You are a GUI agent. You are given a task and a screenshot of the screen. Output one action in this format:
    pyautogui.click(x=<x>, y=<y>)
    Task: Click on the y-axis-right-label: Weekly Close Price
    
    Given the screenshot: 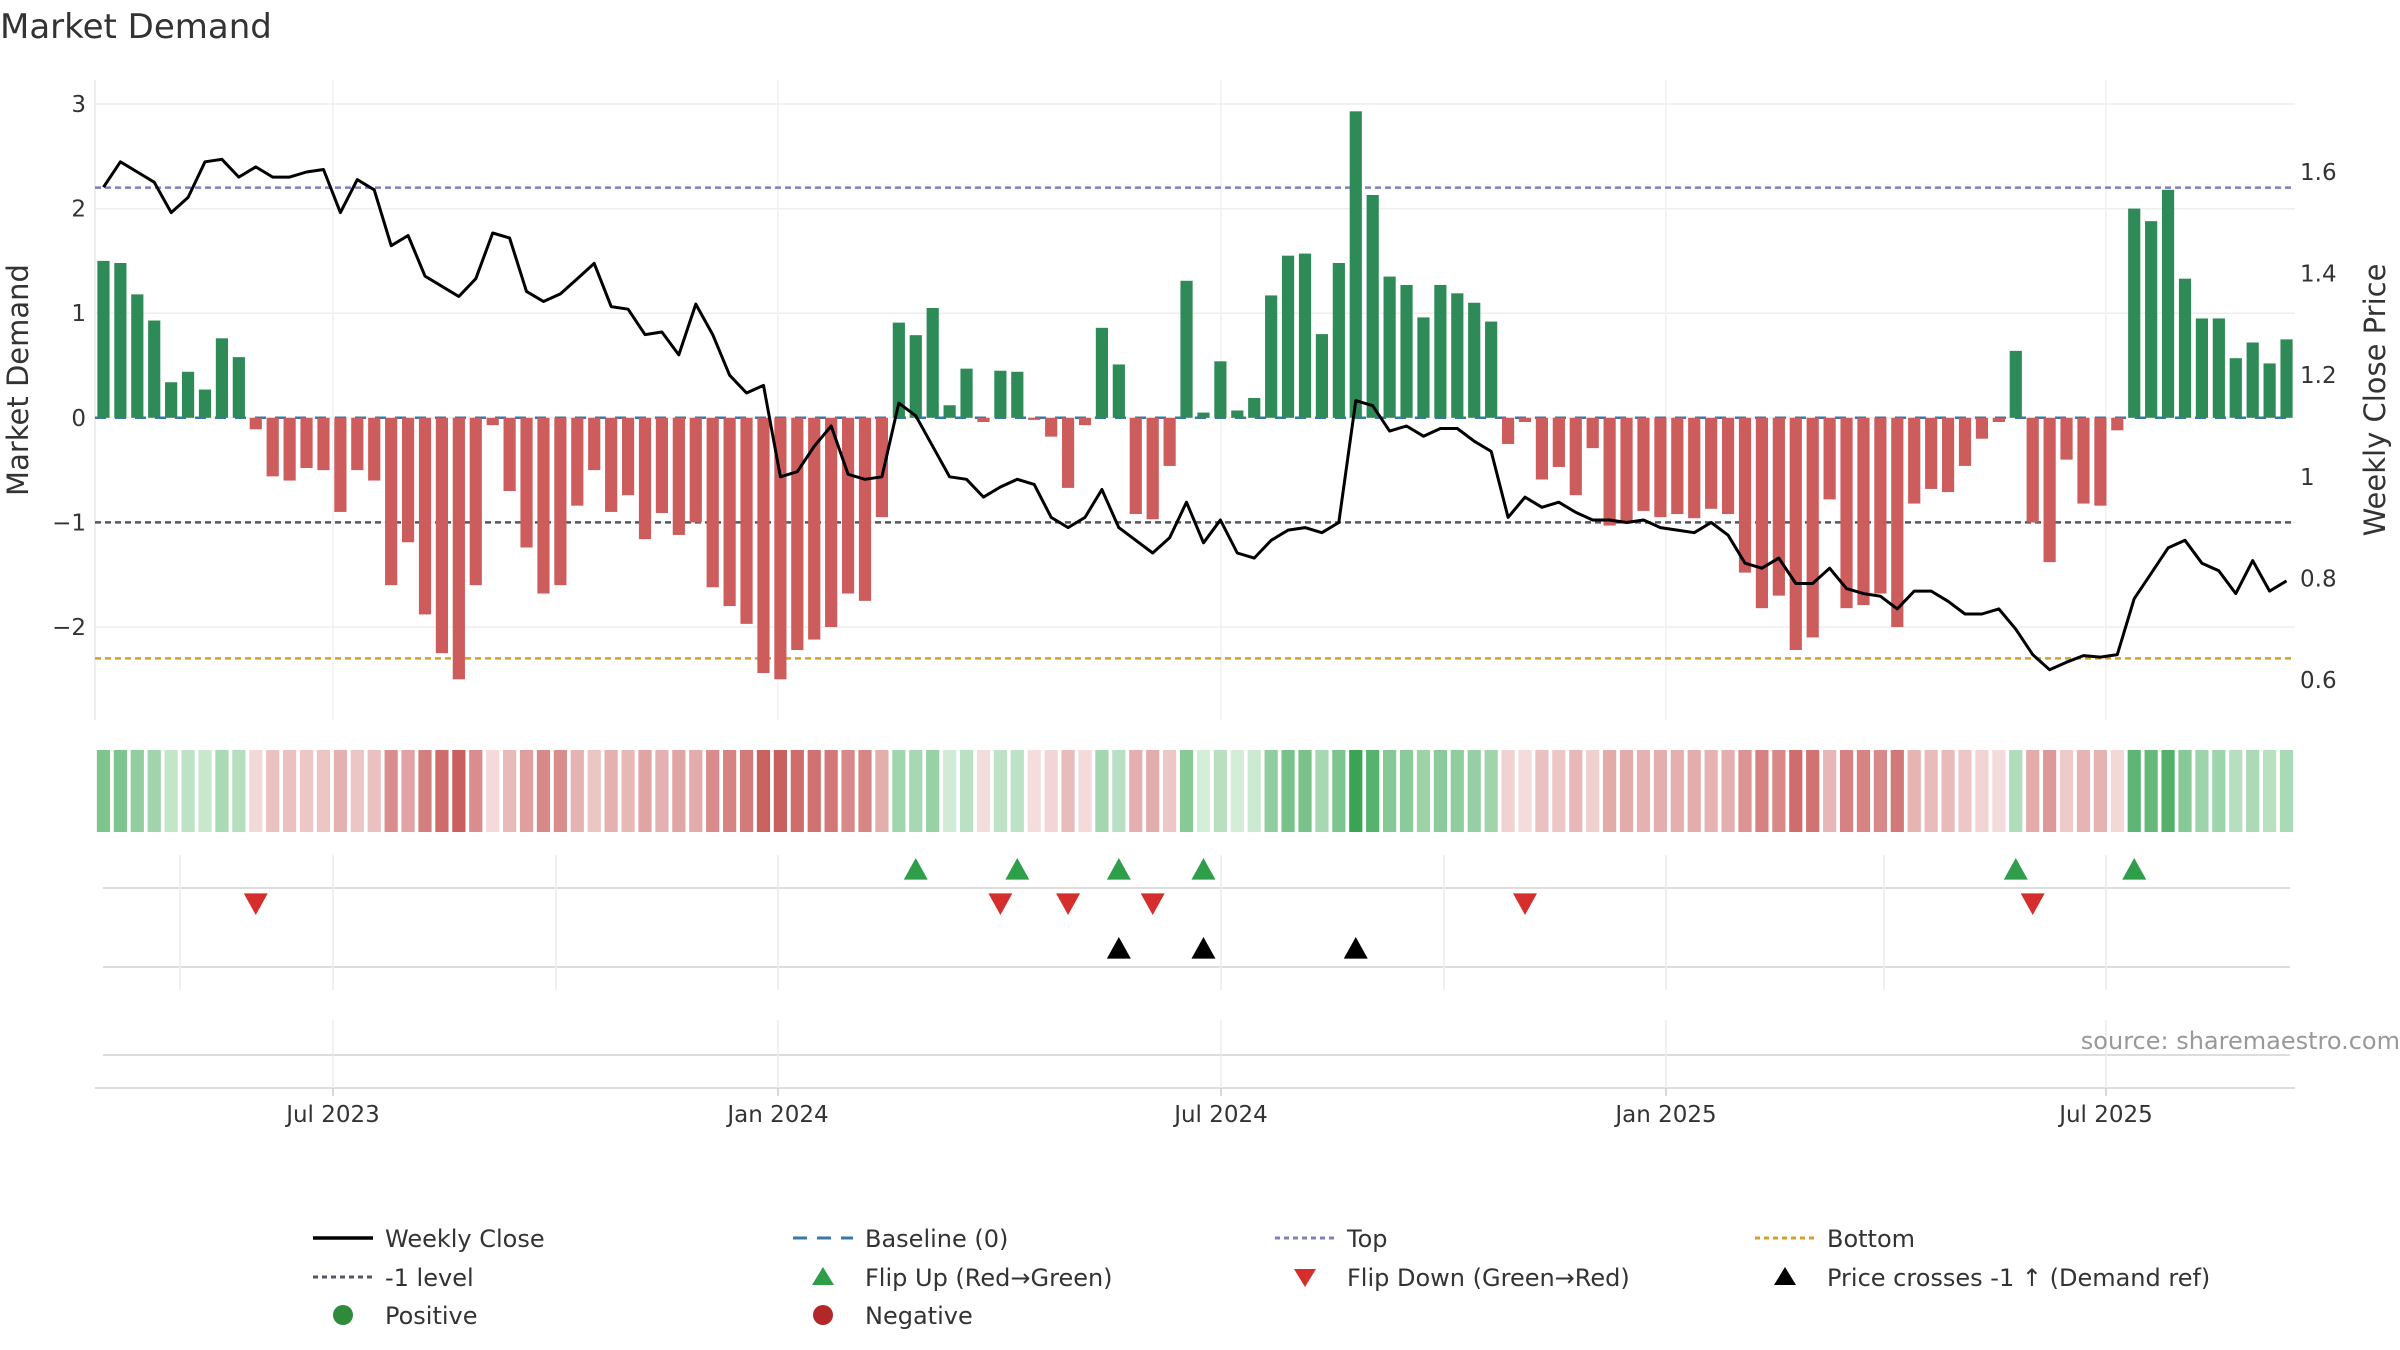 What is the action you would take?
    pyautogui.click(x=2375, y=400)
    